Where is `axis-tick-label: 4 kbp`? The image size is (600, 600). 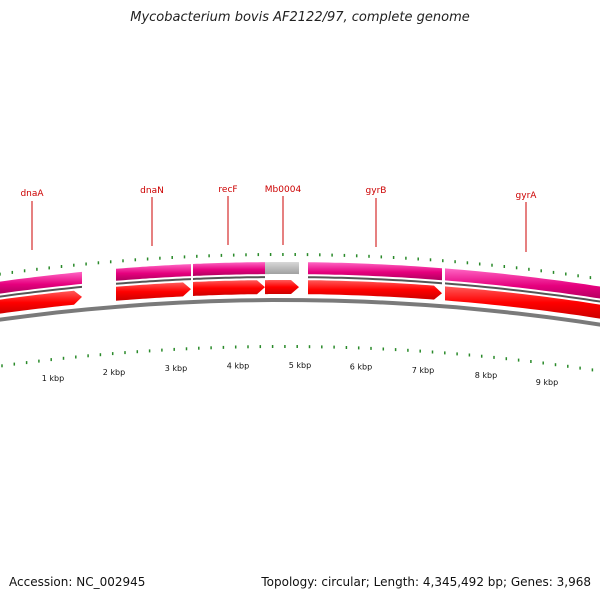 axis-tick-label: 4 kbp is located at coordinates (238, 366).